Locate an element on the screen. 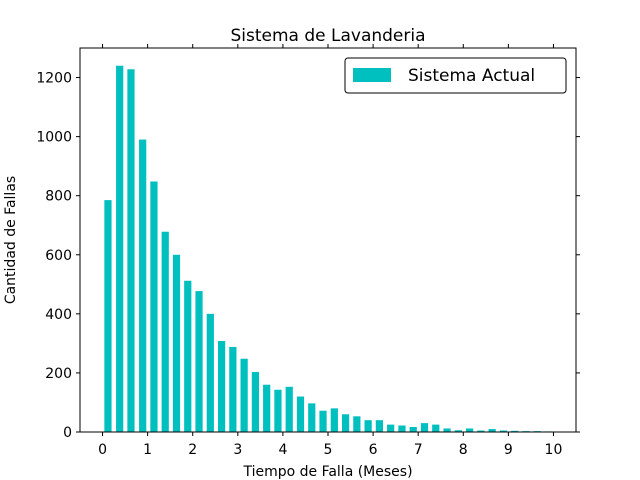  legend: Sistema Actual is located at coordinates (455, 75).